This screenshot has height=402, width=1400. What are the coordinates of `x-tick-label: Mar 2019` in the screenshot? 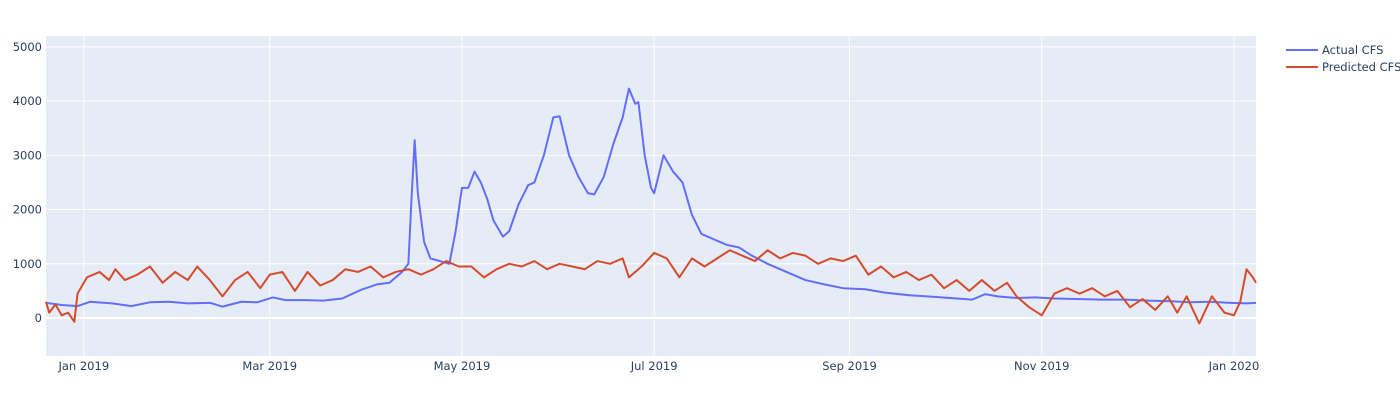 It's located at (269, 366).